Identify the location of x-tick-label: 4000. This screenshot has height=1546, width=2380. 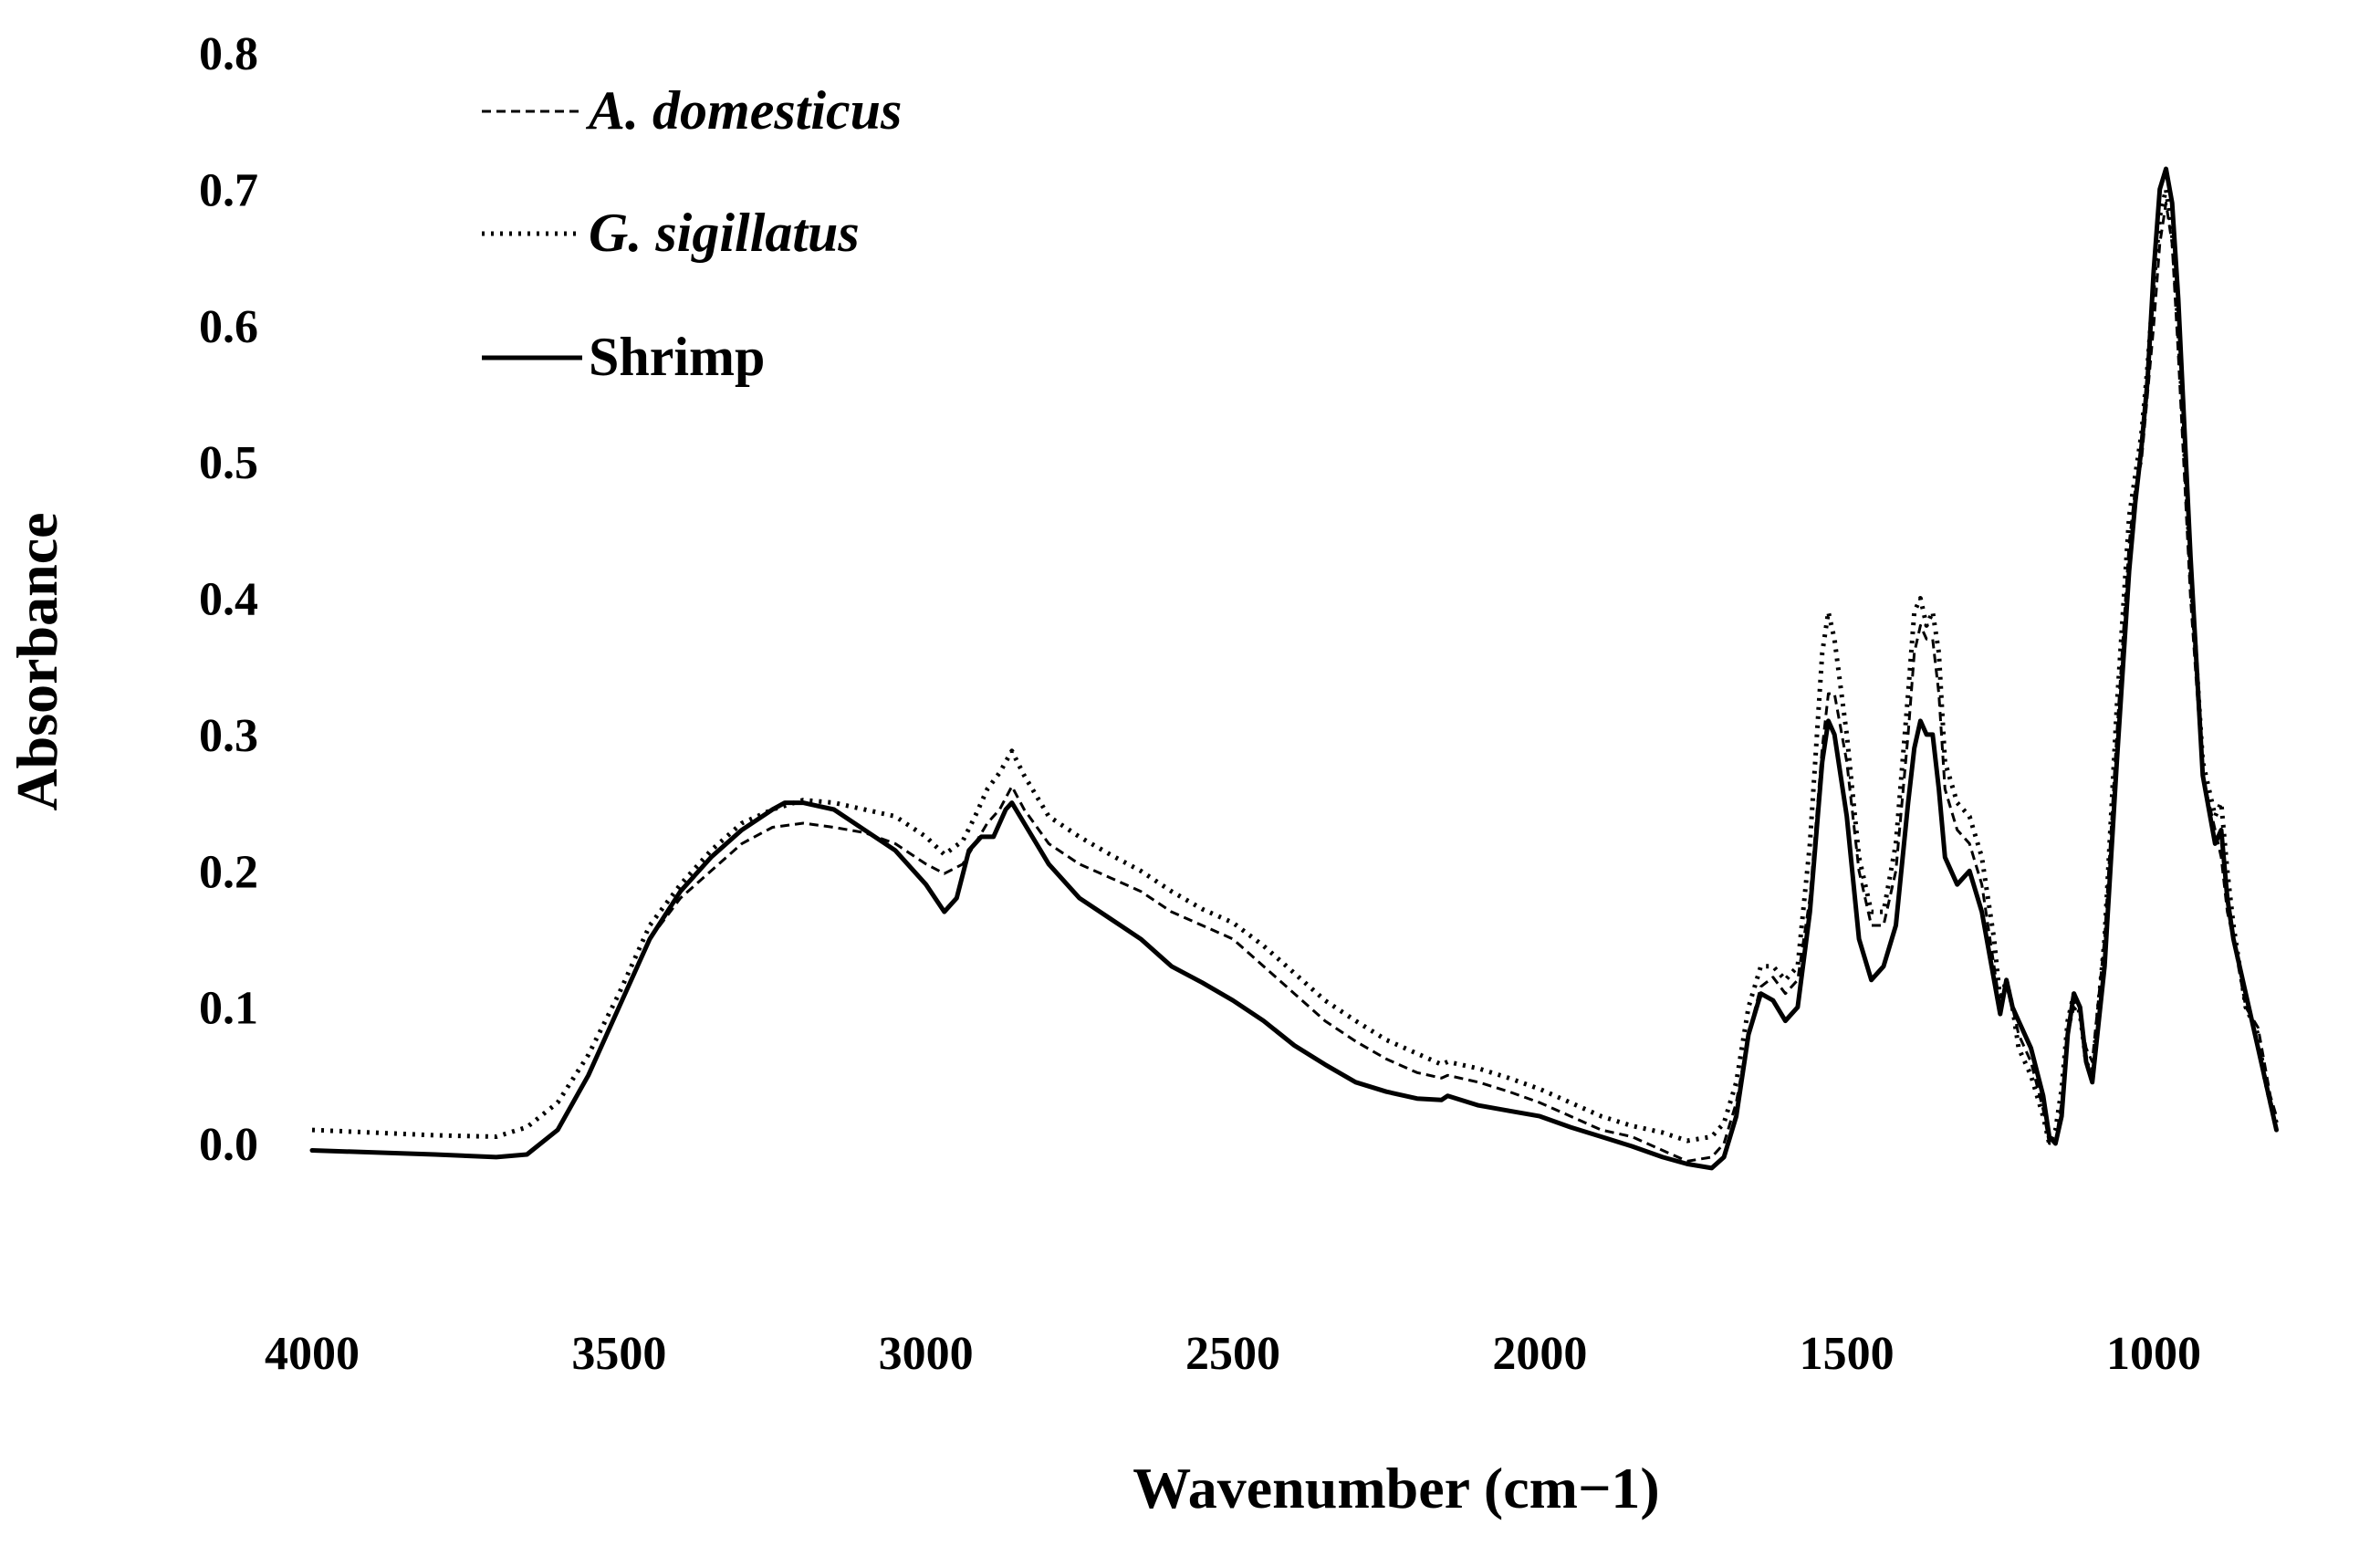
(312, 1354).